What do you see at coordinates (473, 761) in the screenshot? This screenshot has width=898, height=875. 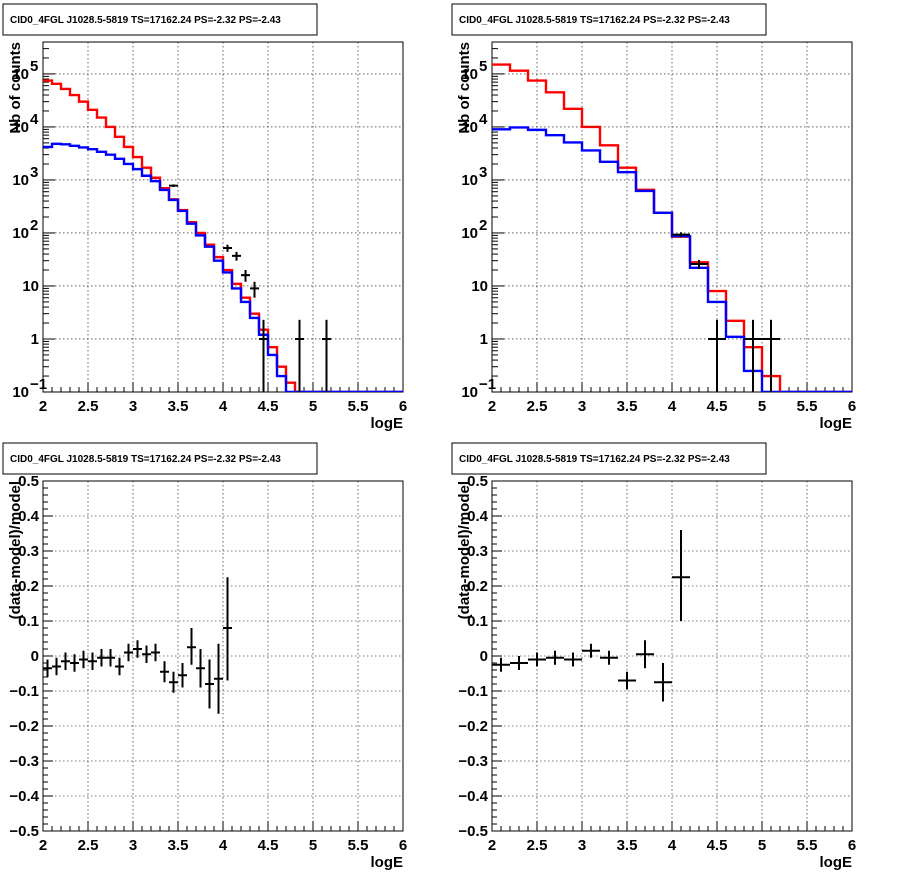 I see `y-tick-label: −0.3` at bounding box center [473, 761].